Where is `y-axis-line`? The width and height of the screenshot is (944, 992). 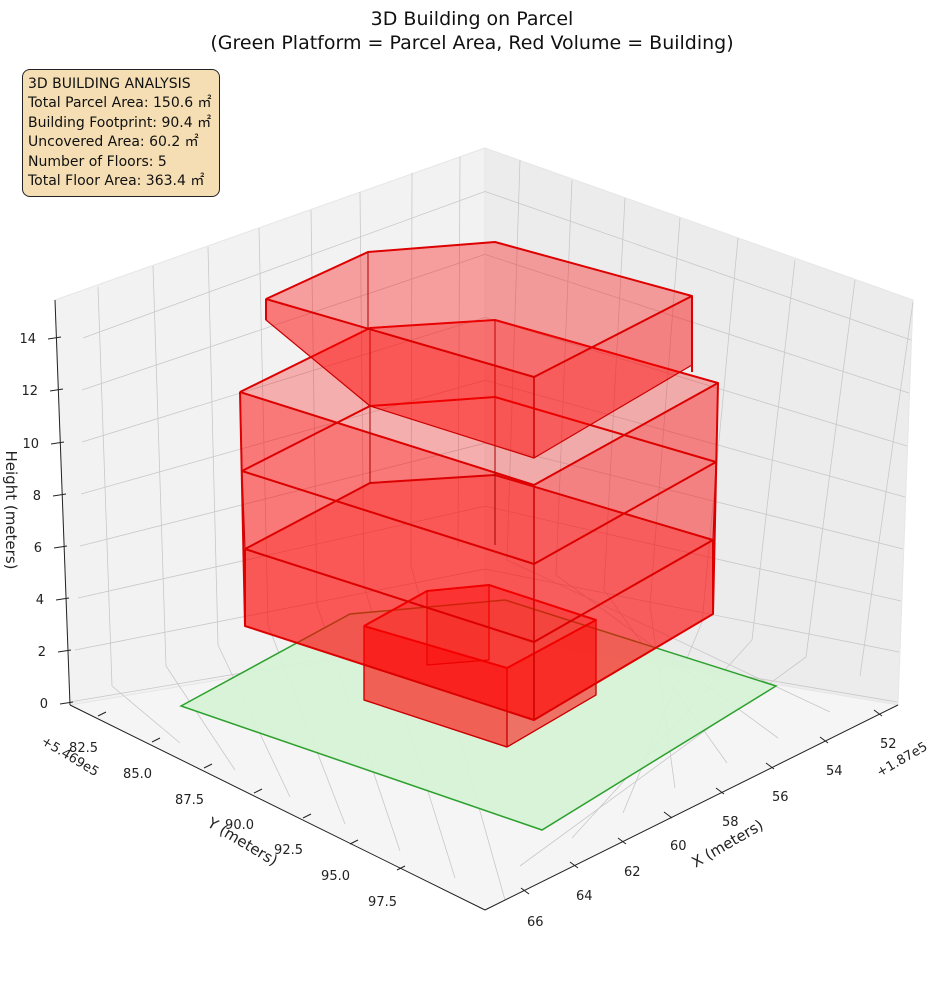 y-axis-line is located at coordinates (277, 807).